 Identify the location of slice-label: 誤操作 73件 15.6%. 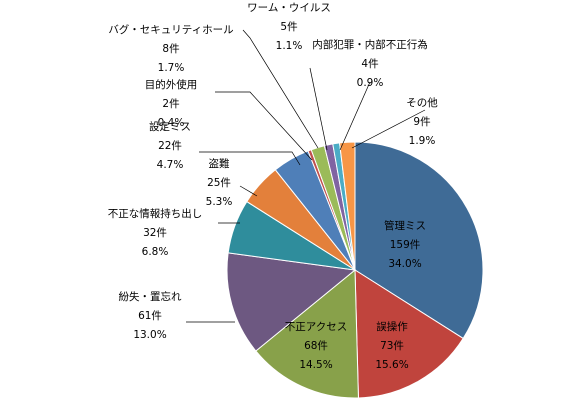
(391, 345).